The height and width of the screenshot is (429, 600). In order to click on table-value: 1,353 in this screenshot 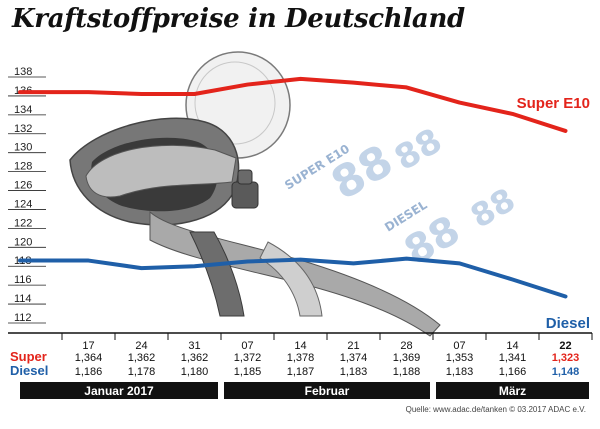, I will do `click(460, 358)`.